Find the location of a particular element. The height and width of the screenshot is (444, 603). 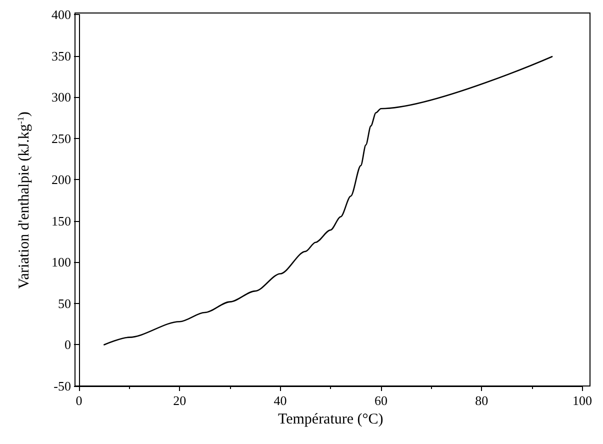

y-tick-label: 0 is located at coordinates (67, 344).